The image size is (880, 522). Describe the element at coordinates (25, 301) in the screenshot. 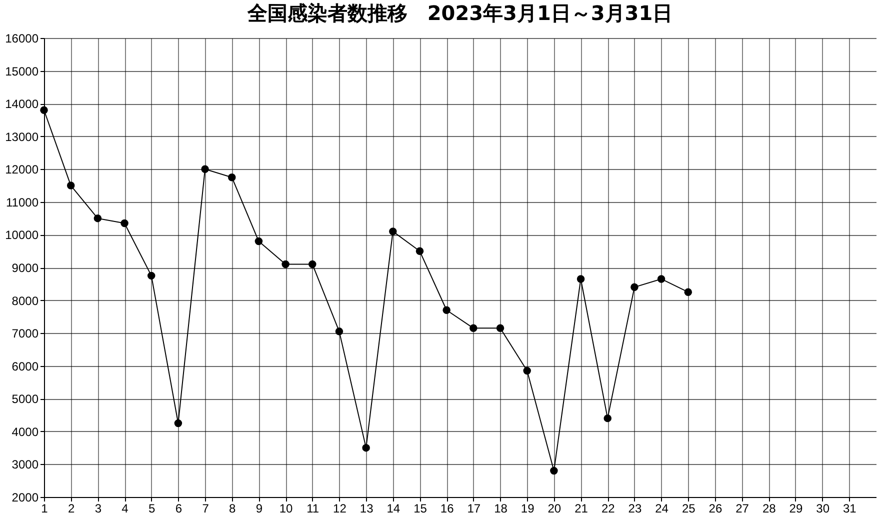

I see `y-tick-label: 8000` at that location.